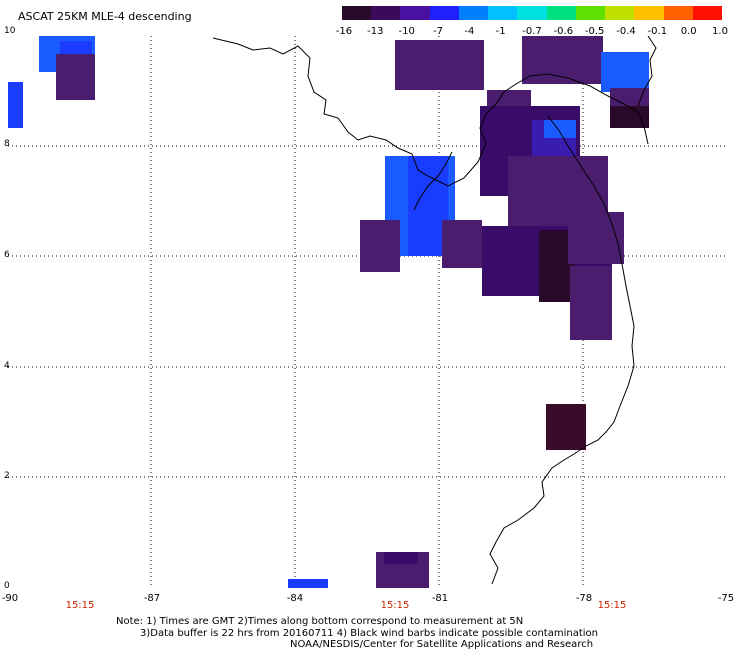  I want to click on colorbar-label: -4, so click(469, 31).